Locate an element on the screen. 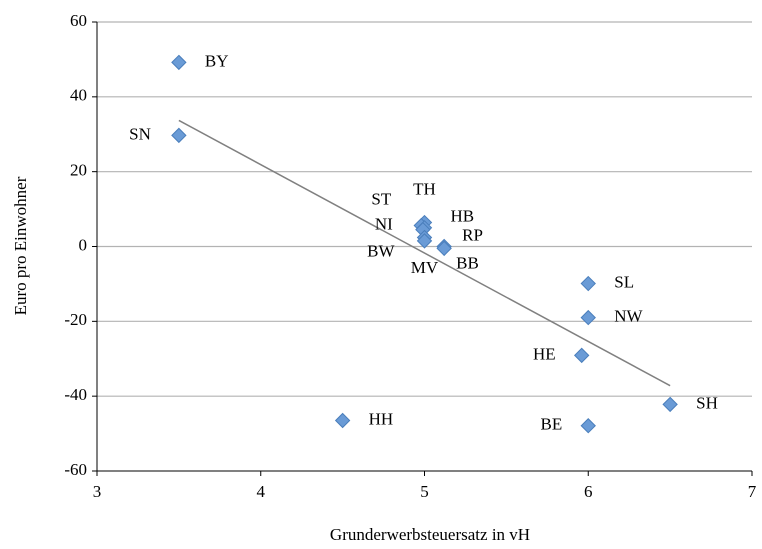 This screenshot has height=549, width=762. point-label: TH is located at coordinates (424, 188).